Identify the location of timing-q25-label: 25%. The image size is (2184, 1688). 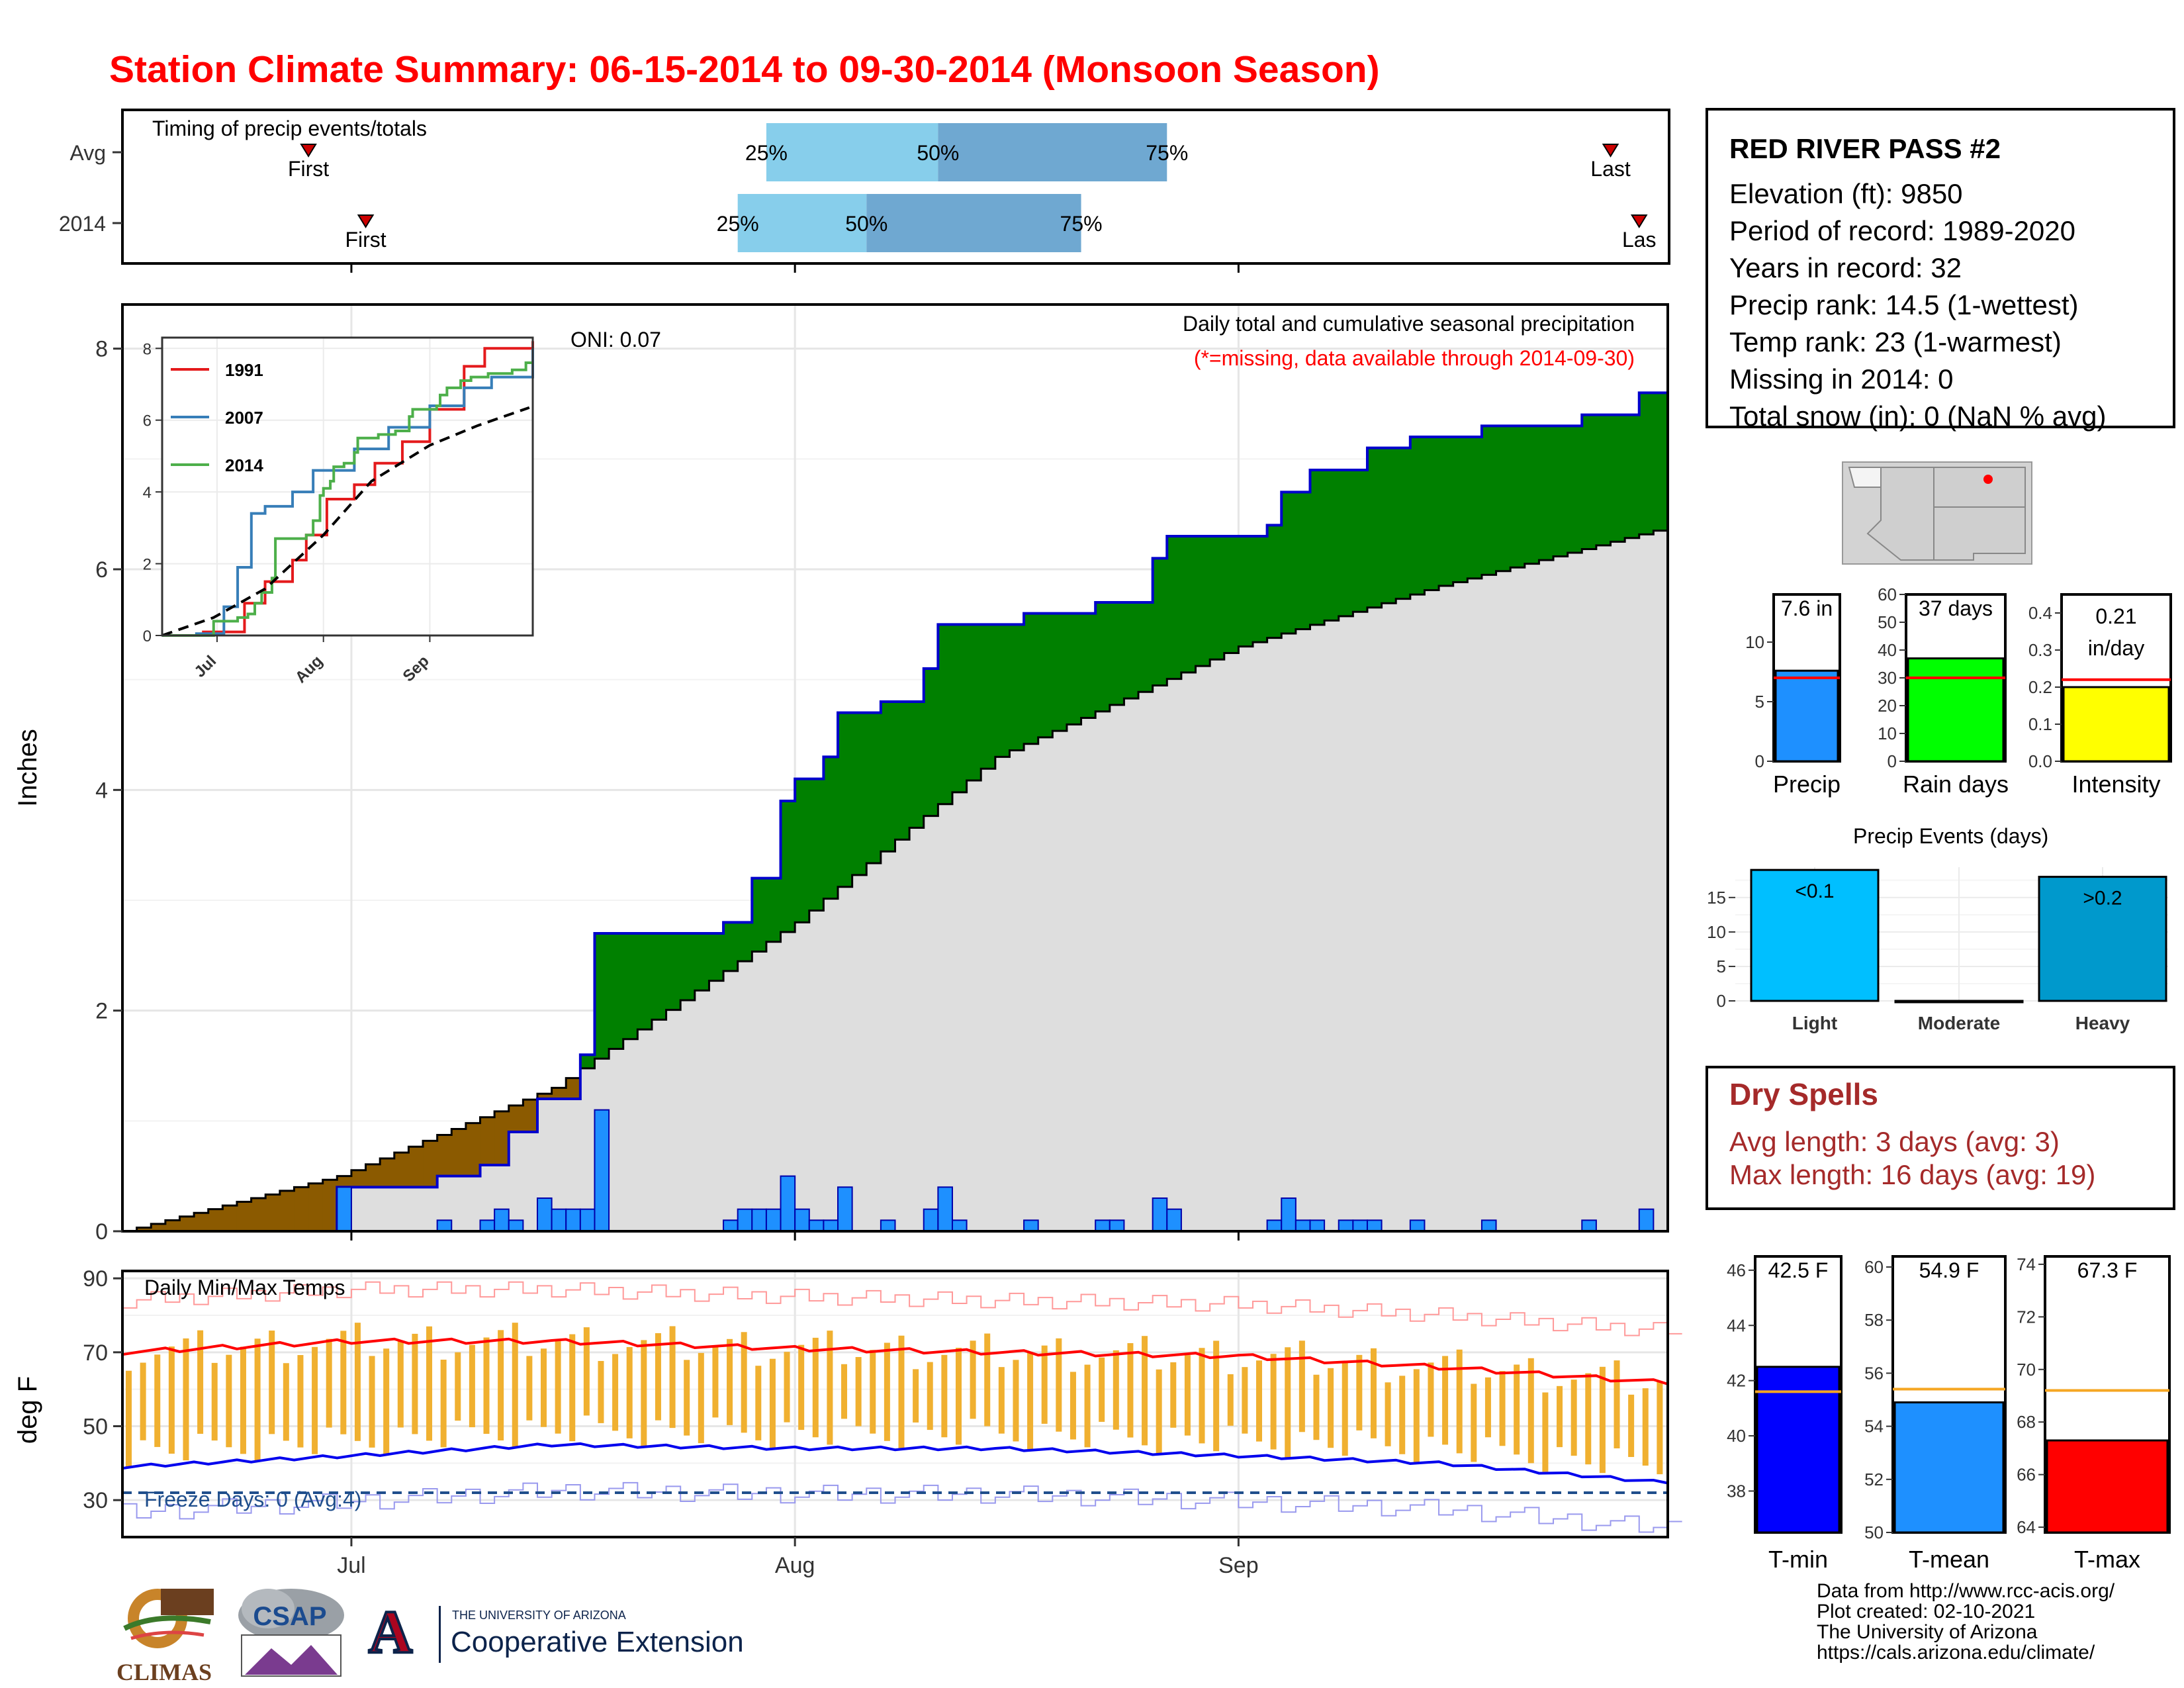
(766, 153).